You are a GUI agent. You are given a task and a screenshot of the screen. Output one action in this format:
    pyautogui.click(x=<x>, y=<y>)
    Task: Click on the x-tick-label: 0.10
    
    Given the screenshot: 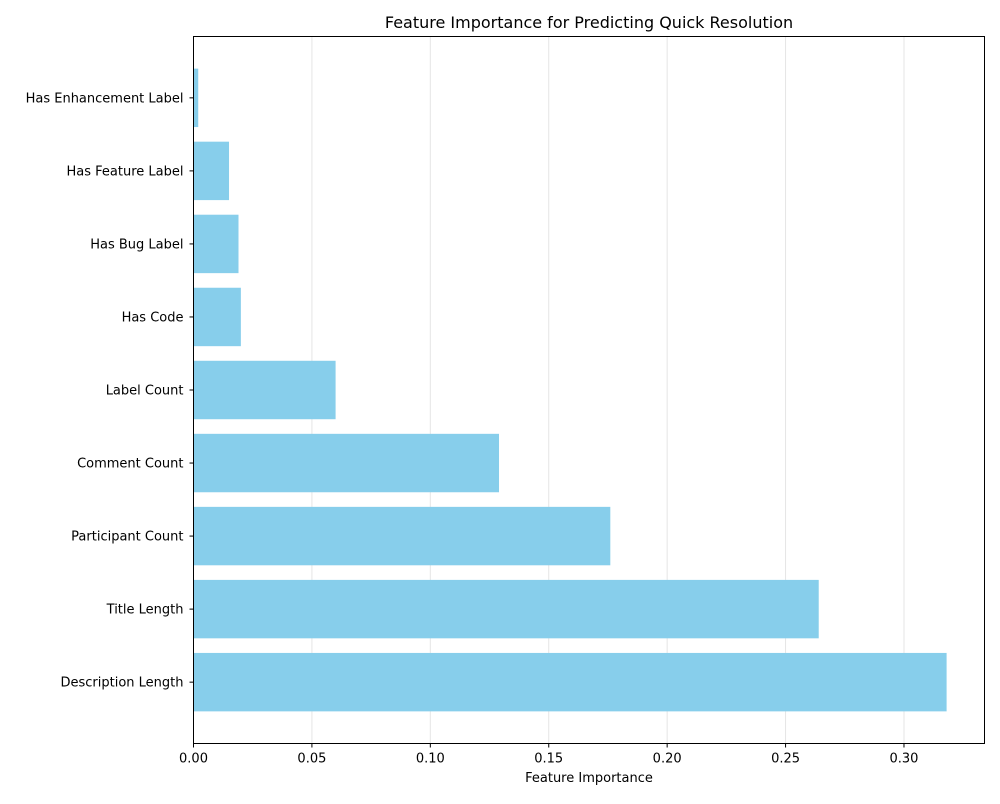 What is the action you would take?
    pyautogui.click(x=430, y=759)
    